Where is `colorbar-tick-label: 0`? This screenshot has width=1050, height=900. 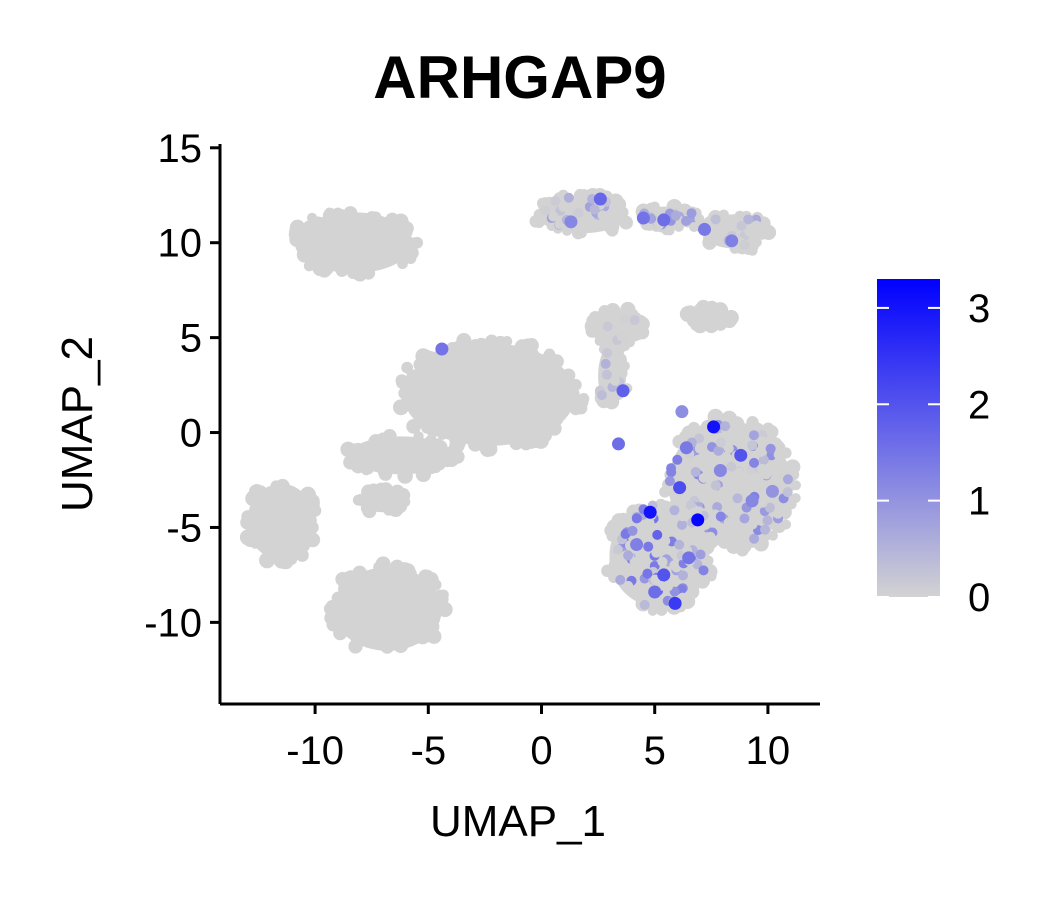 colorbar-tick-label: 0 is located at coordinates (979, 598).